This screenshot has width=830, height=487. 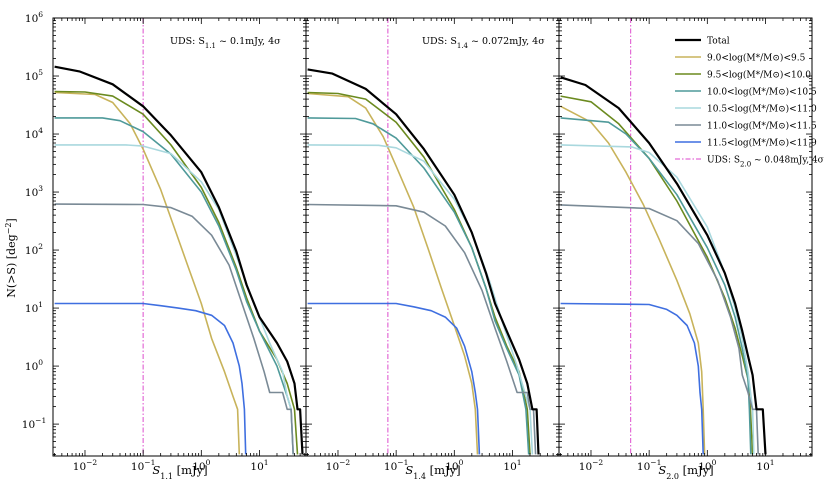 I want to click on x-axis-label-s20-base: S, so click(x=662, y=470).